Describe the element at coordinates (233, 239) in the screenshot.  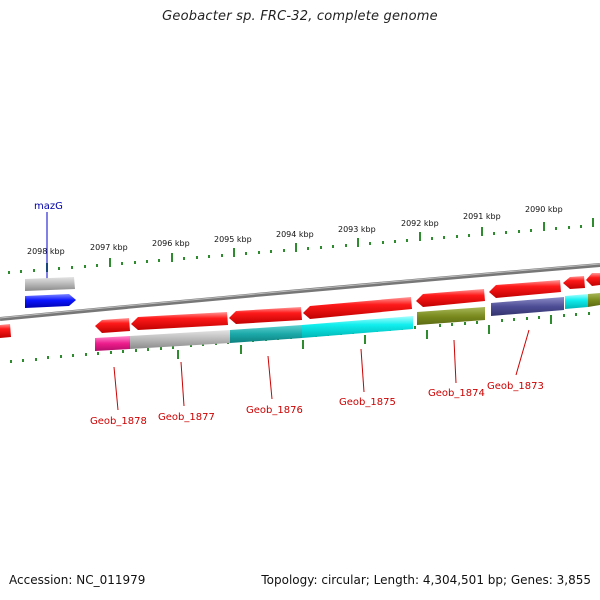
I see `kbp-label: 2095 kbp` at that location.